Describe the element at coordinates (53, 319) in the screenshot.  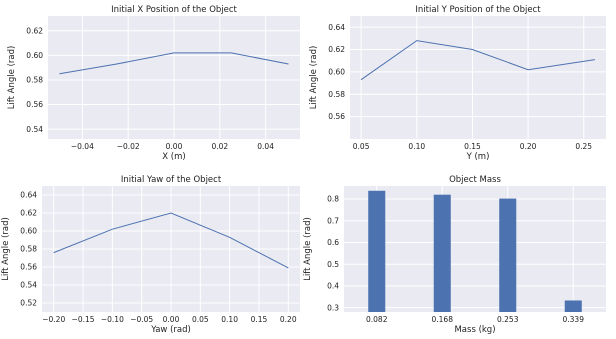
I see `x-tick-label: −0.20` at that location.